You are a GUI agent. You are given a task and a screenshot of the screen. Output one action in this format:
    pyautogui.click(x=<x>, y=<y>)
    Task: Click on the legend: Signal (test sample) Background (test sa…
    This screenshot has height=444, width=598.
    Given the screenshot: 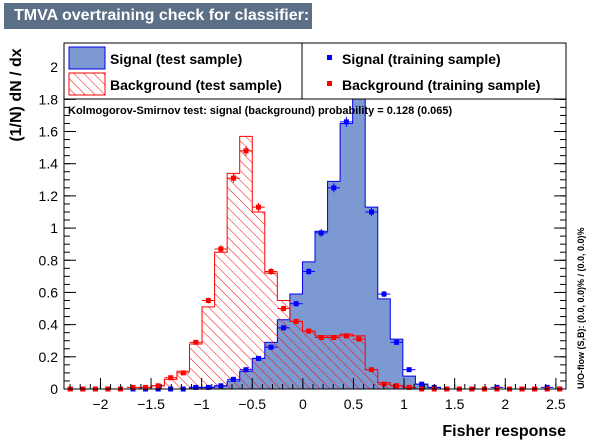 What is the action you would take?
    pyautogui.click(x=315, y=71)
    